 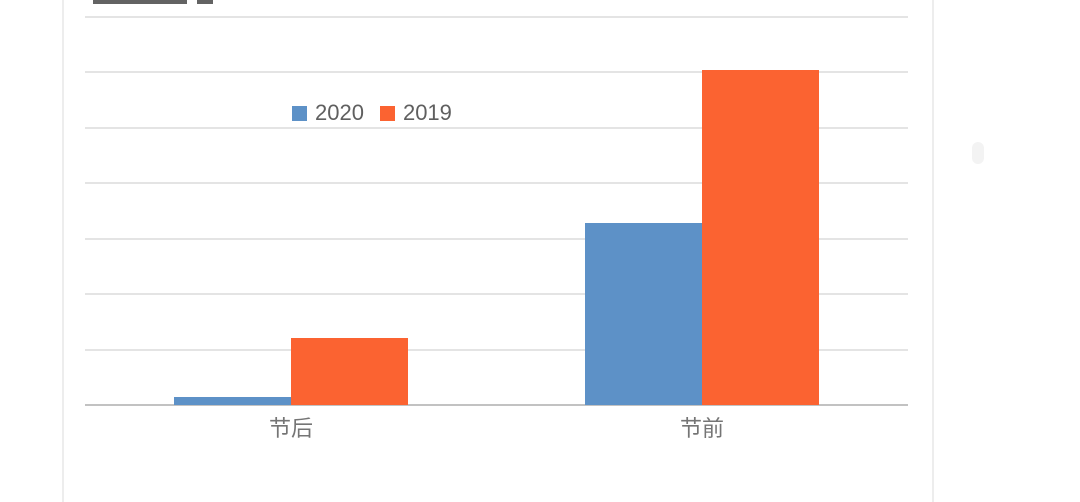 I want to click on legend-item-2019: 2019, so click(x=415, y=113).